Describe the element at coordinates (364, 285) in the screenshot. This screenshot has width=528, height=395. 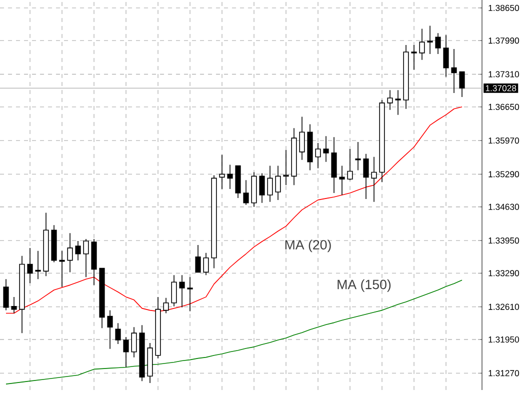
I see `series-label: MA (150)` at that location.